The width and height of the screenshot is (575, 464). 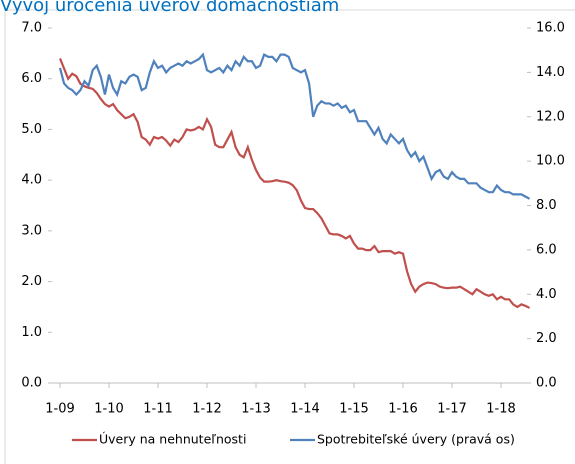 What do you see at coordinates (550, 72) in the screenshot?
I see `y2-tick-label: 14.0` at bounding box center [550, 72].